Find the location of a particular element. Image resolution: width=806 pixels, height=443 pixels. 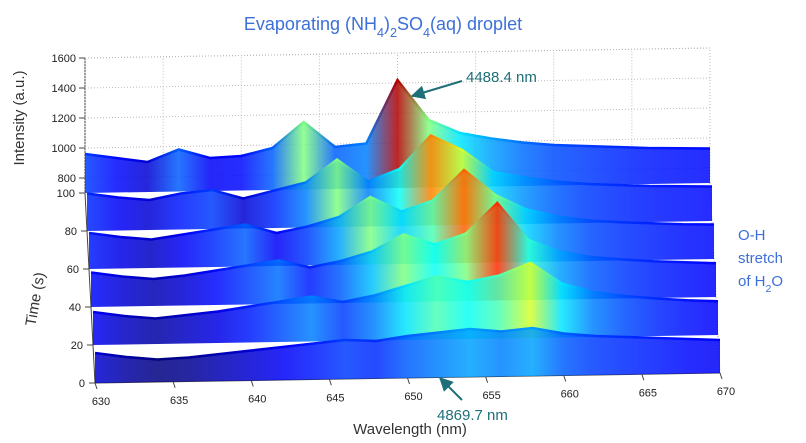

x-tick-label: 655 is located at coordinates (491, 396).